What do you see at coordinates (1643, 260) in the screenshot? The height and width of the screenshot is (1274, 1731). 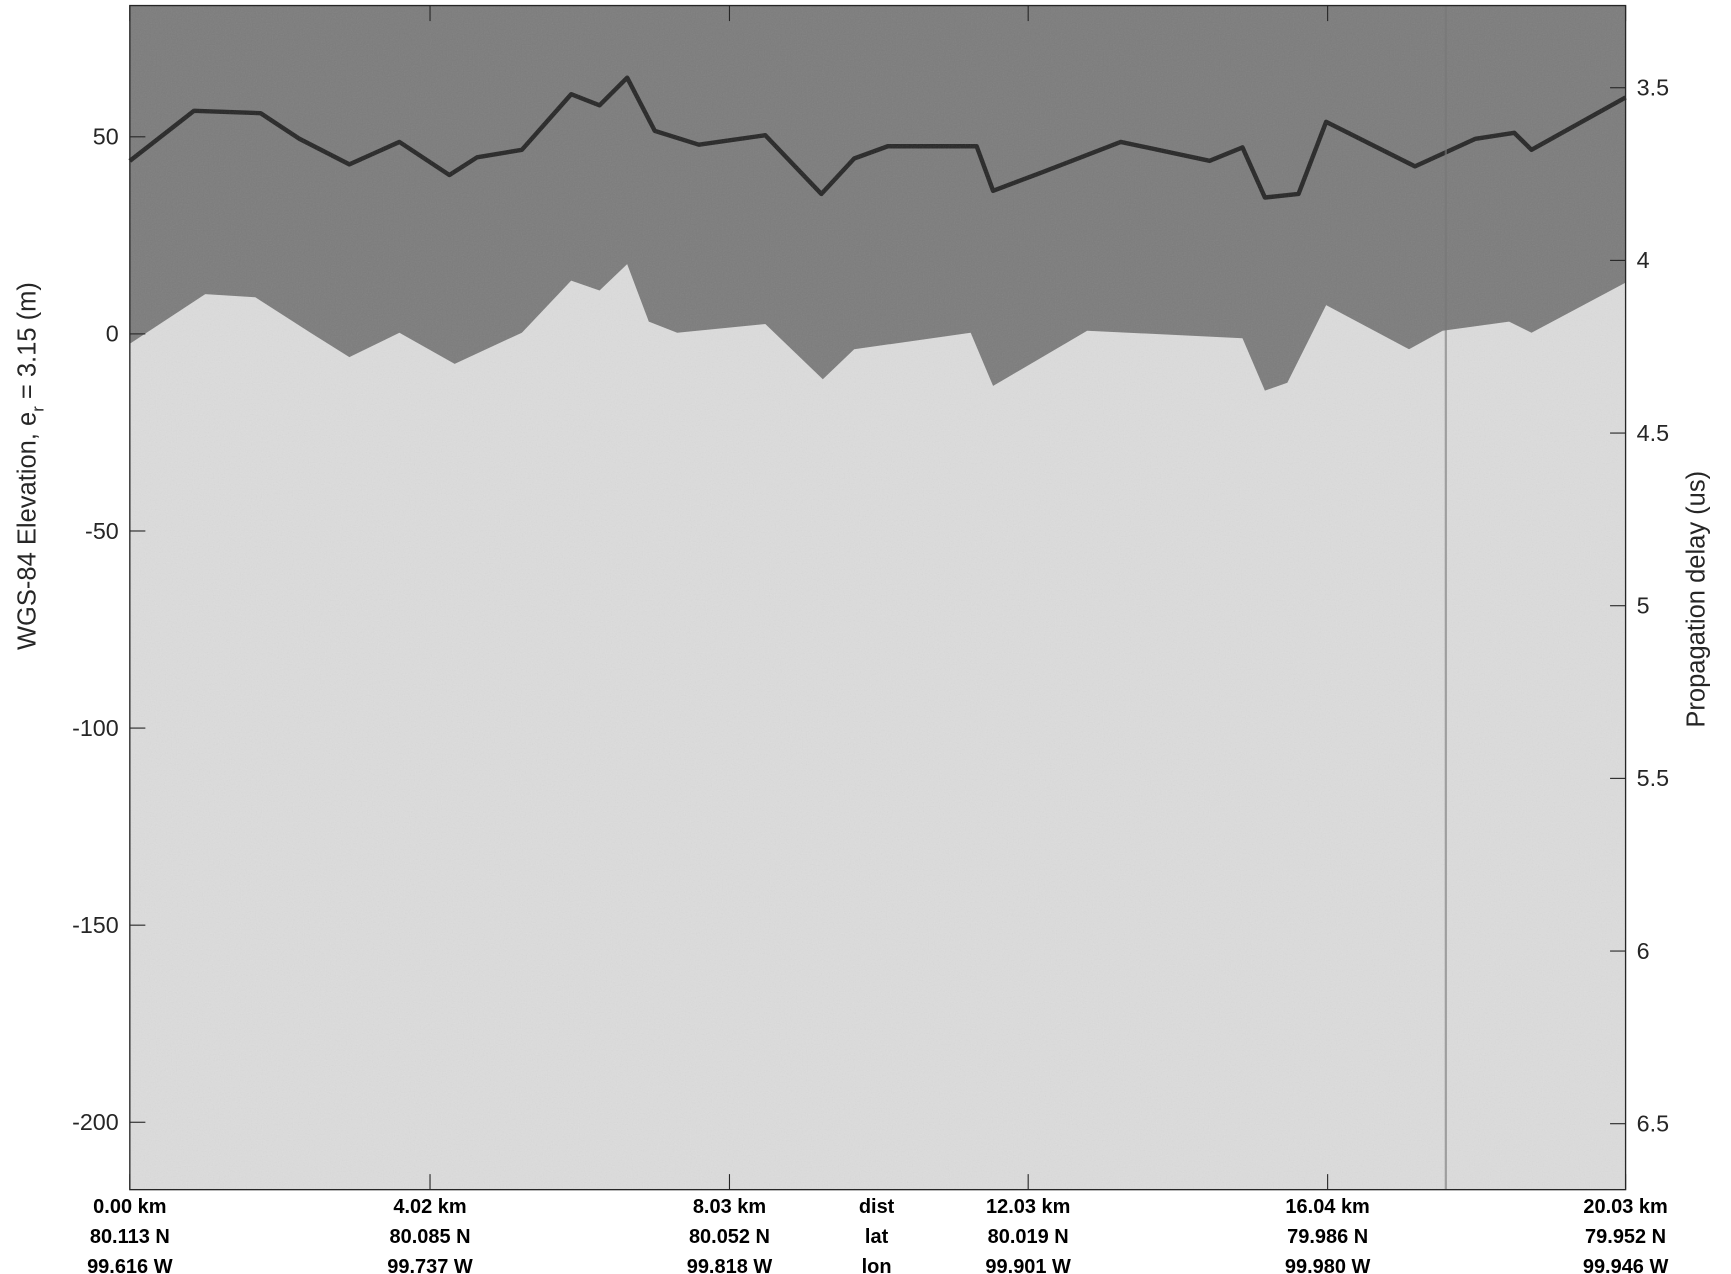 I see `y2-tick-label: 4` at bounding box center [1643, 260].